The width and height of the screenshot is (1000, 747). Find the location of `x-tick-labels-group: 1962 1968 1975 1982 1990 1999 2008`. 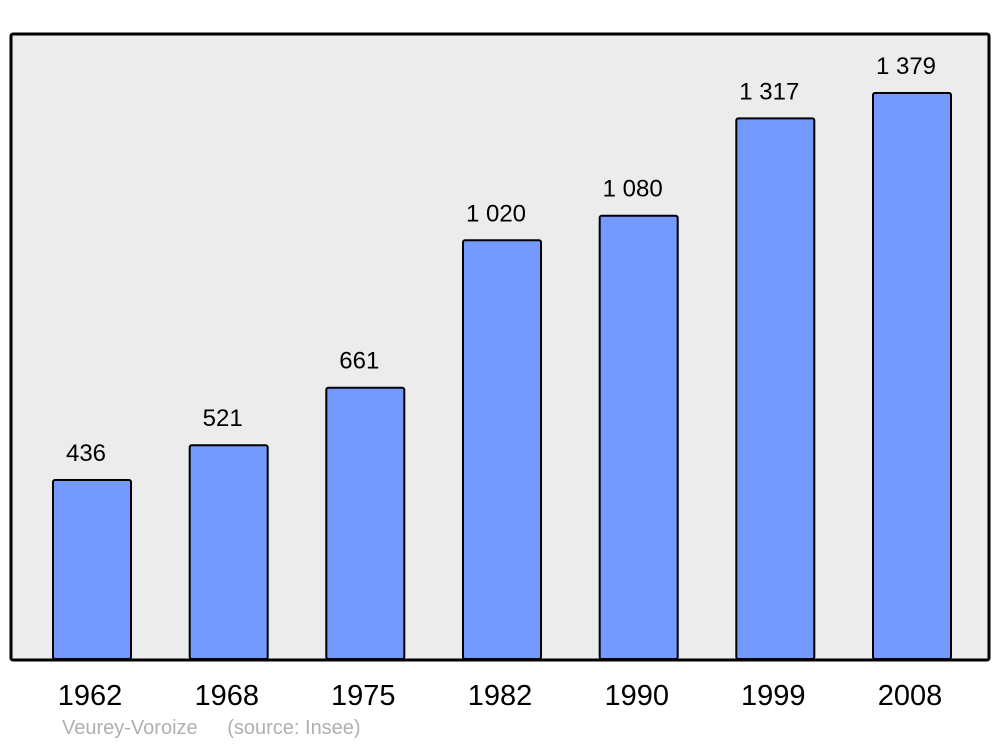

x-tick-labels-group: 1962 1968 1975 1982 1990 1999 2008 is located at coordinates (500, 696).